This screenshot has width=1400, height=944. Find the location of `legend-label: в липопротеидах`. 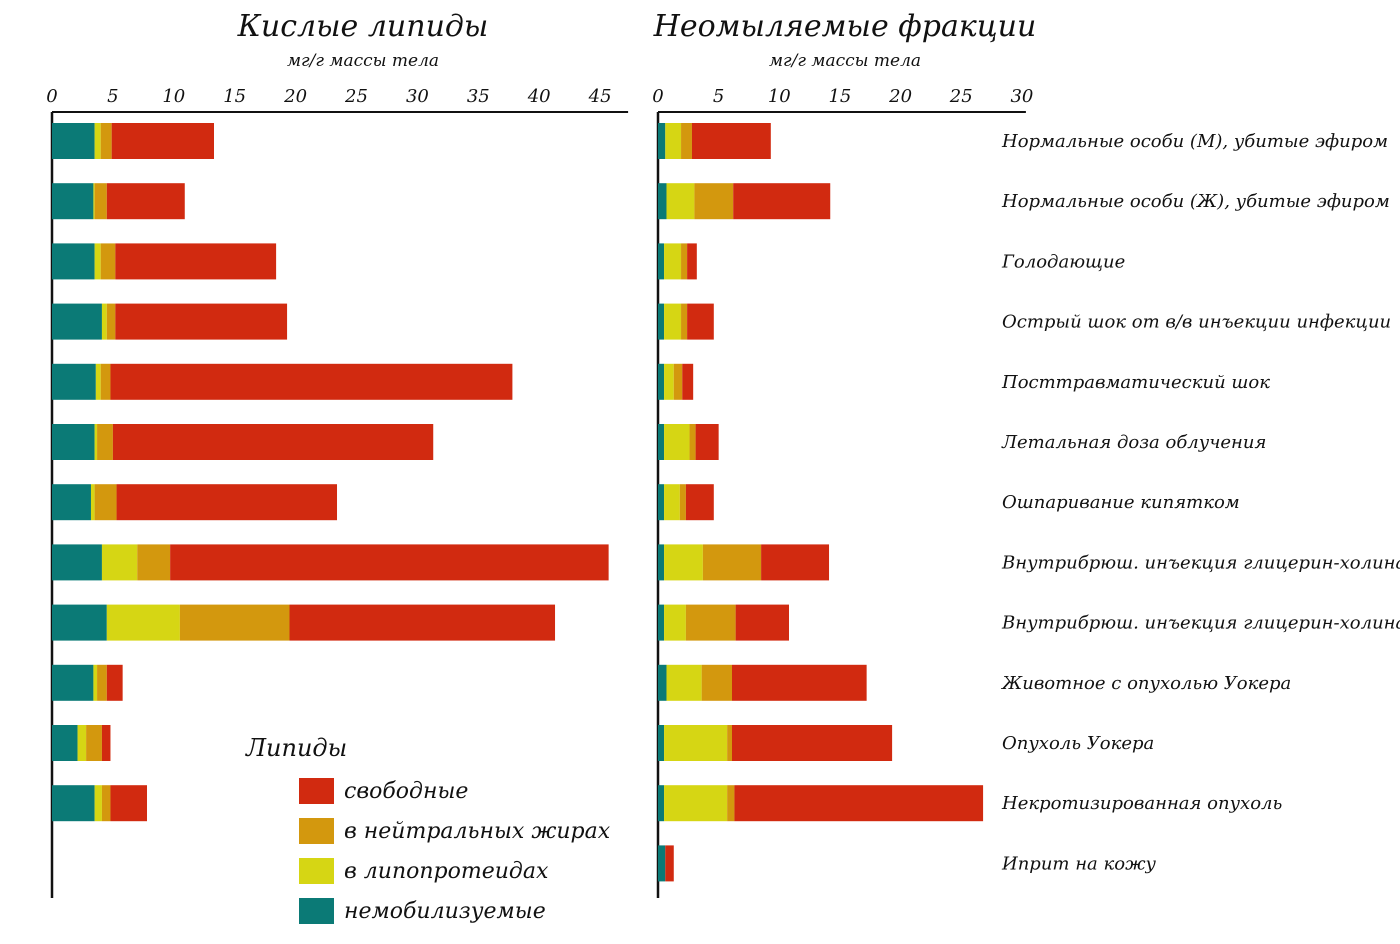

legend-label: в липопротеидах is located at coordinates (446, 871).